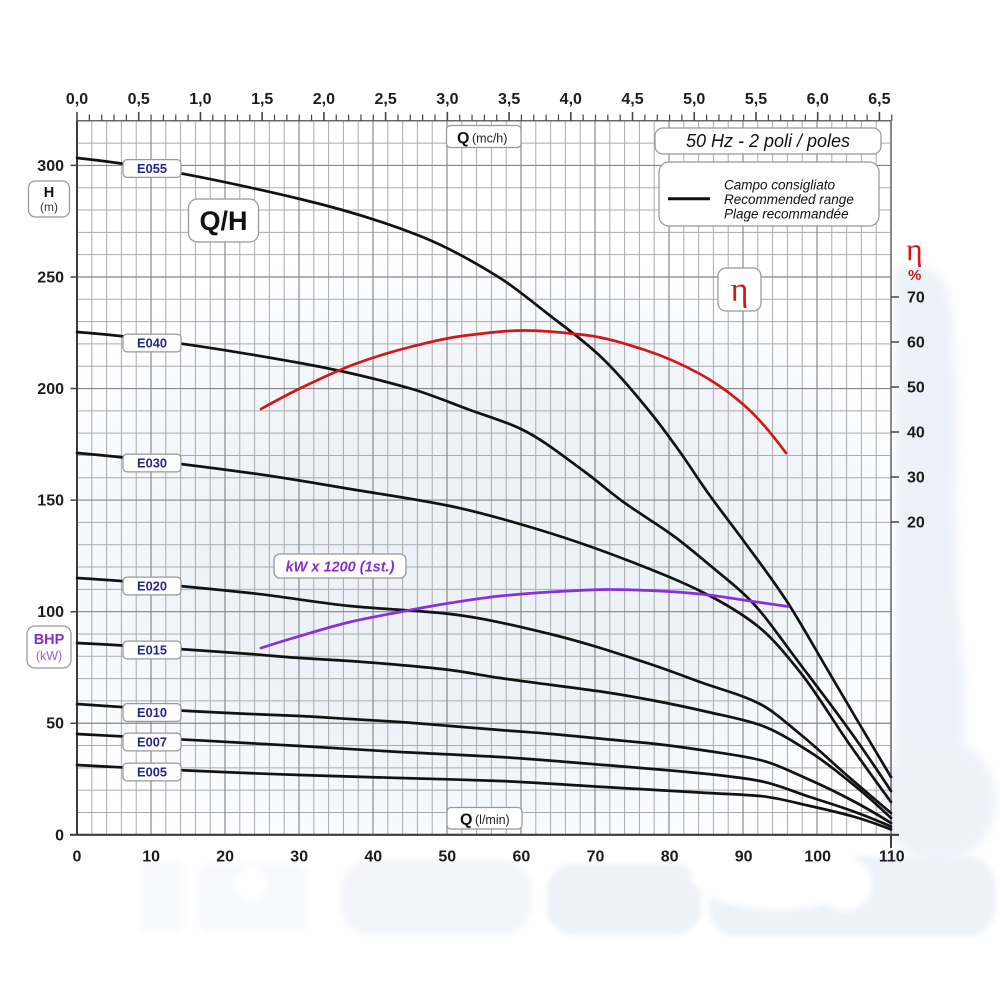  Describe the element at coordinates (151, 857) in the screenshot. I see `svg-text: 10` at that location.